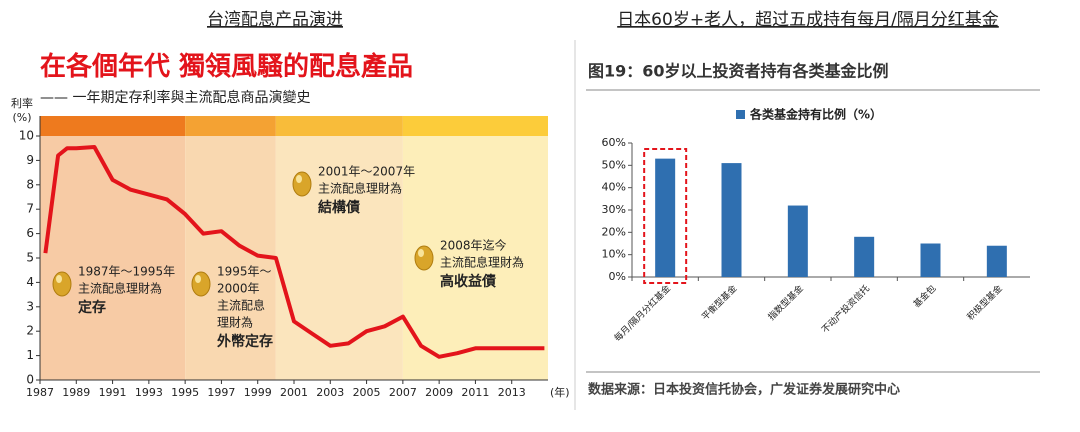 The image size is (1080, 432). What do you see at coordinates (617, 276) in the screenshot?
I see `y-tick-label: 0%` at bounding box center [617, 276].